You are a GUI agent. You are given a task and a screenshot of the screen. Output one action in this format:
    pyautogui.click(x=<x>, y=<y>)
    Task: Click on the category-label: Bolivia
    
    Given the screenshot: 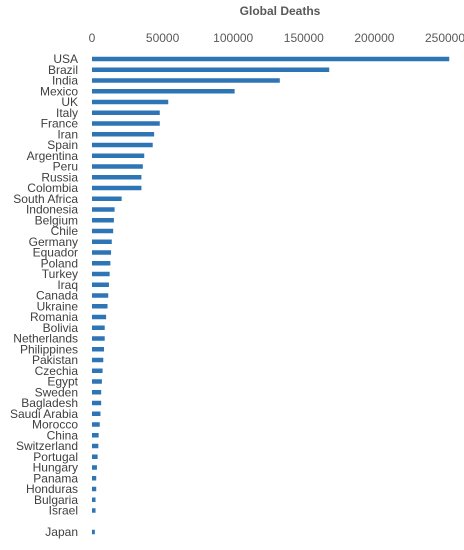 What is the action you would take?
    pyautogui.click(x=61, y=328)
    